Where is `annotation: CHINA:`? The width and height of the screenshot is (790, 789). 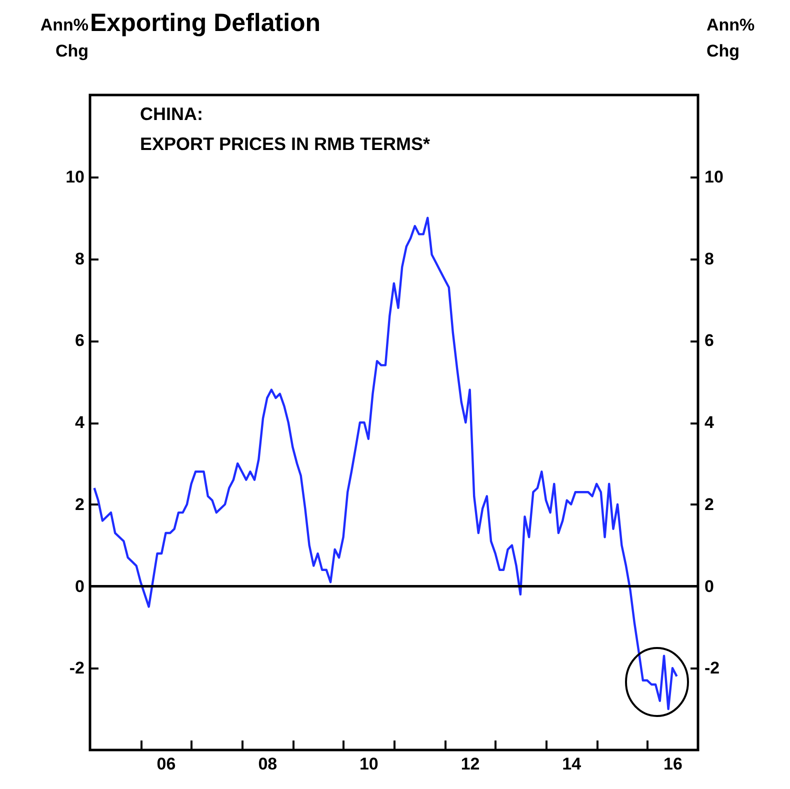 annotation: CHINA: is located at coordinates (171, 114).